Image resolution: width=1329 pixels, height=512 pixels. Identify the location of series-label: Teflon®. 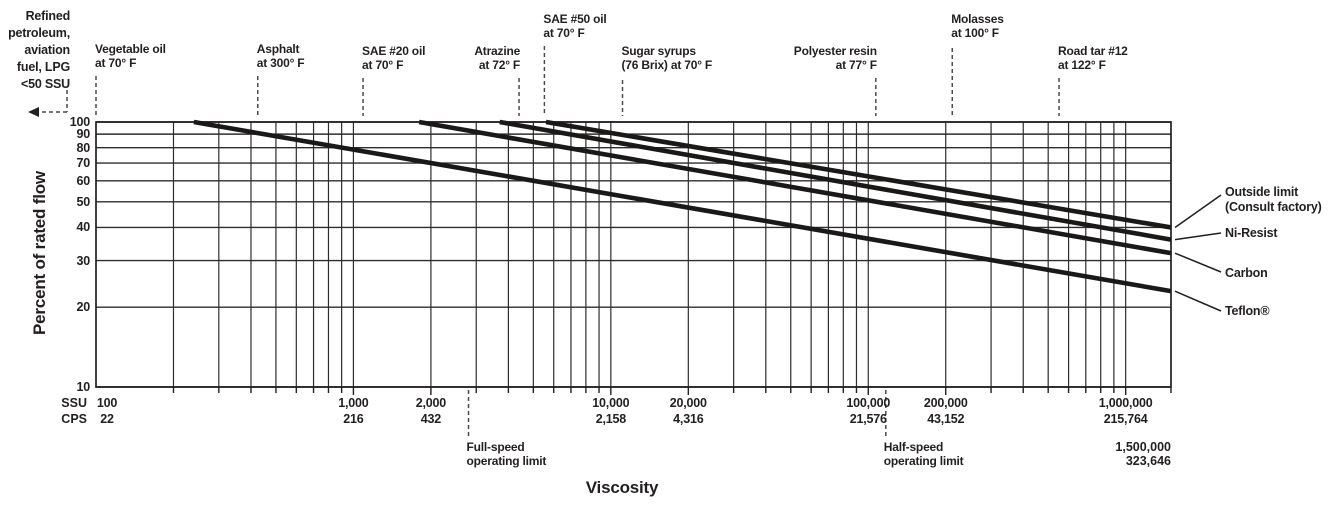
(1247, 311).